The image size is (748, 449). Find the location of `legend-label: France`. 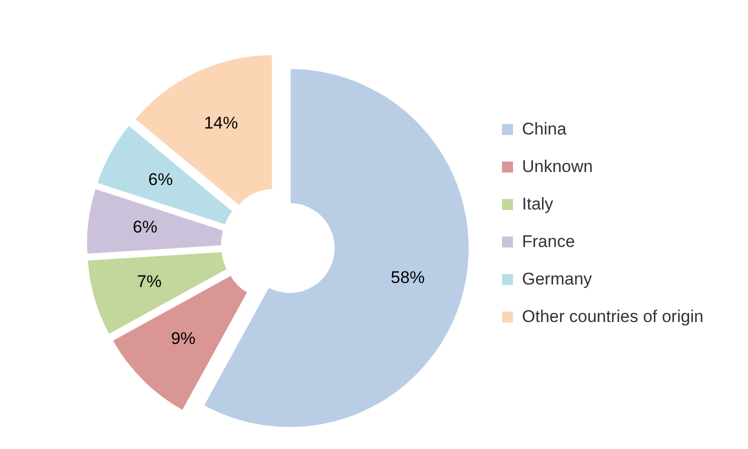

legend-label: France is located at coordinates (548, 241).